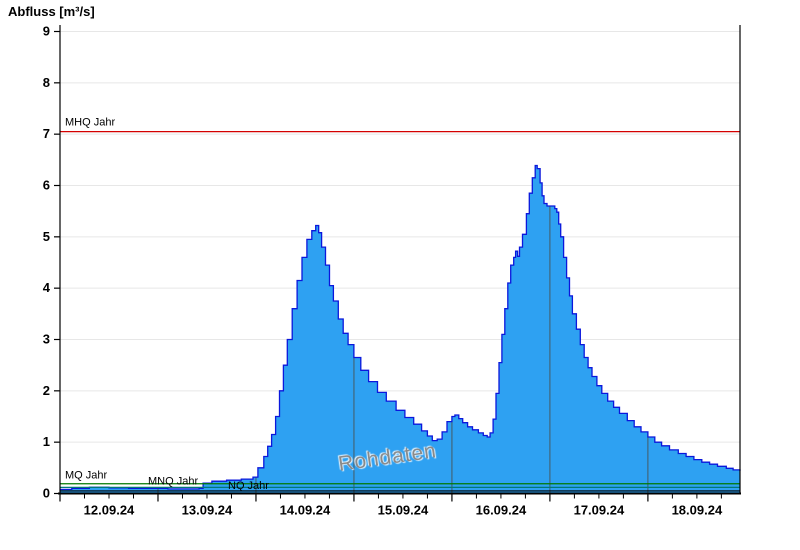 The width and height of the screenshot is (800, 550). Describe the element at coordinates (46, 339) in the screenshot. I see `y-tick-label: 3` at that location.